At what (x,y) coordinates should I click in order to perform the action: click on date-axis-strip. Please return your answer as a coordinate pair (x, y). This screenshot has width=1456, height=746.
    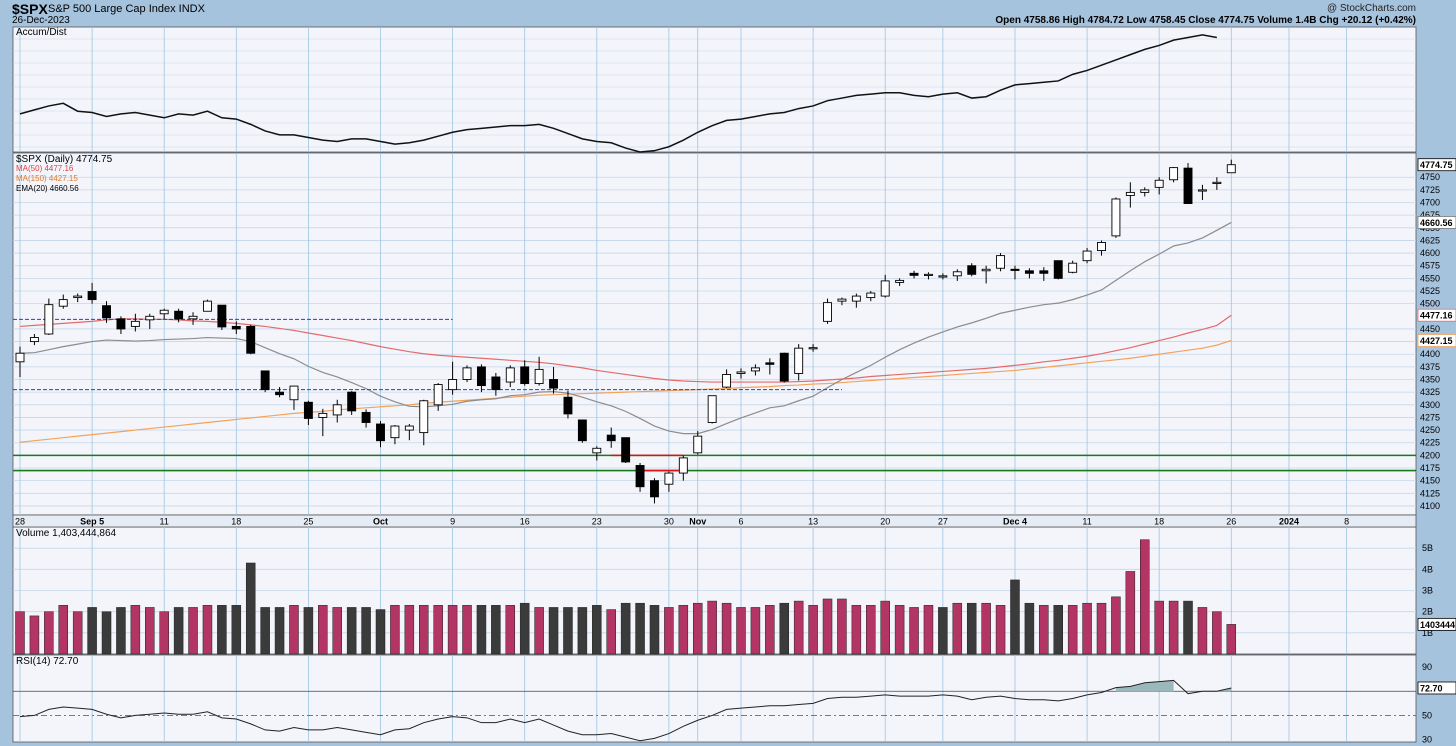
    Looking at the image, I should click on (714, 521).